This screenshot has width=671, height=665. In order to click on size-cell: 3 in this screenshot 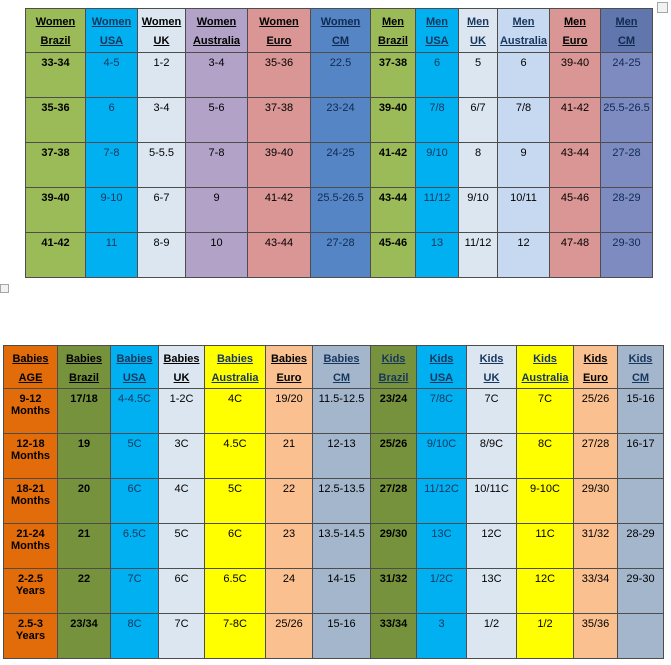, I will do `click(441, 636)`.